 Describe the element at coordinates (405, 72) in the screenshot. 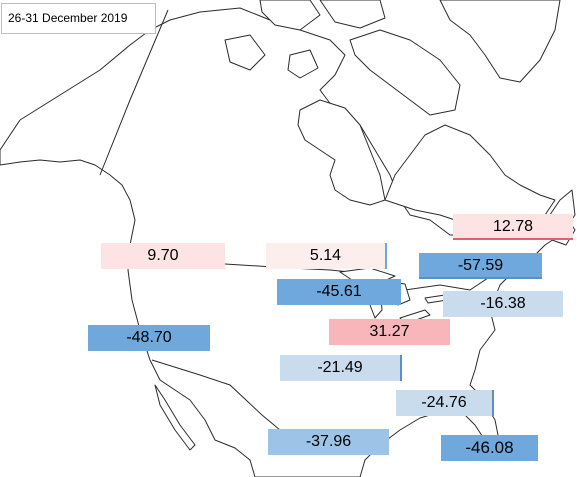

I see `baffin-island` at that location.